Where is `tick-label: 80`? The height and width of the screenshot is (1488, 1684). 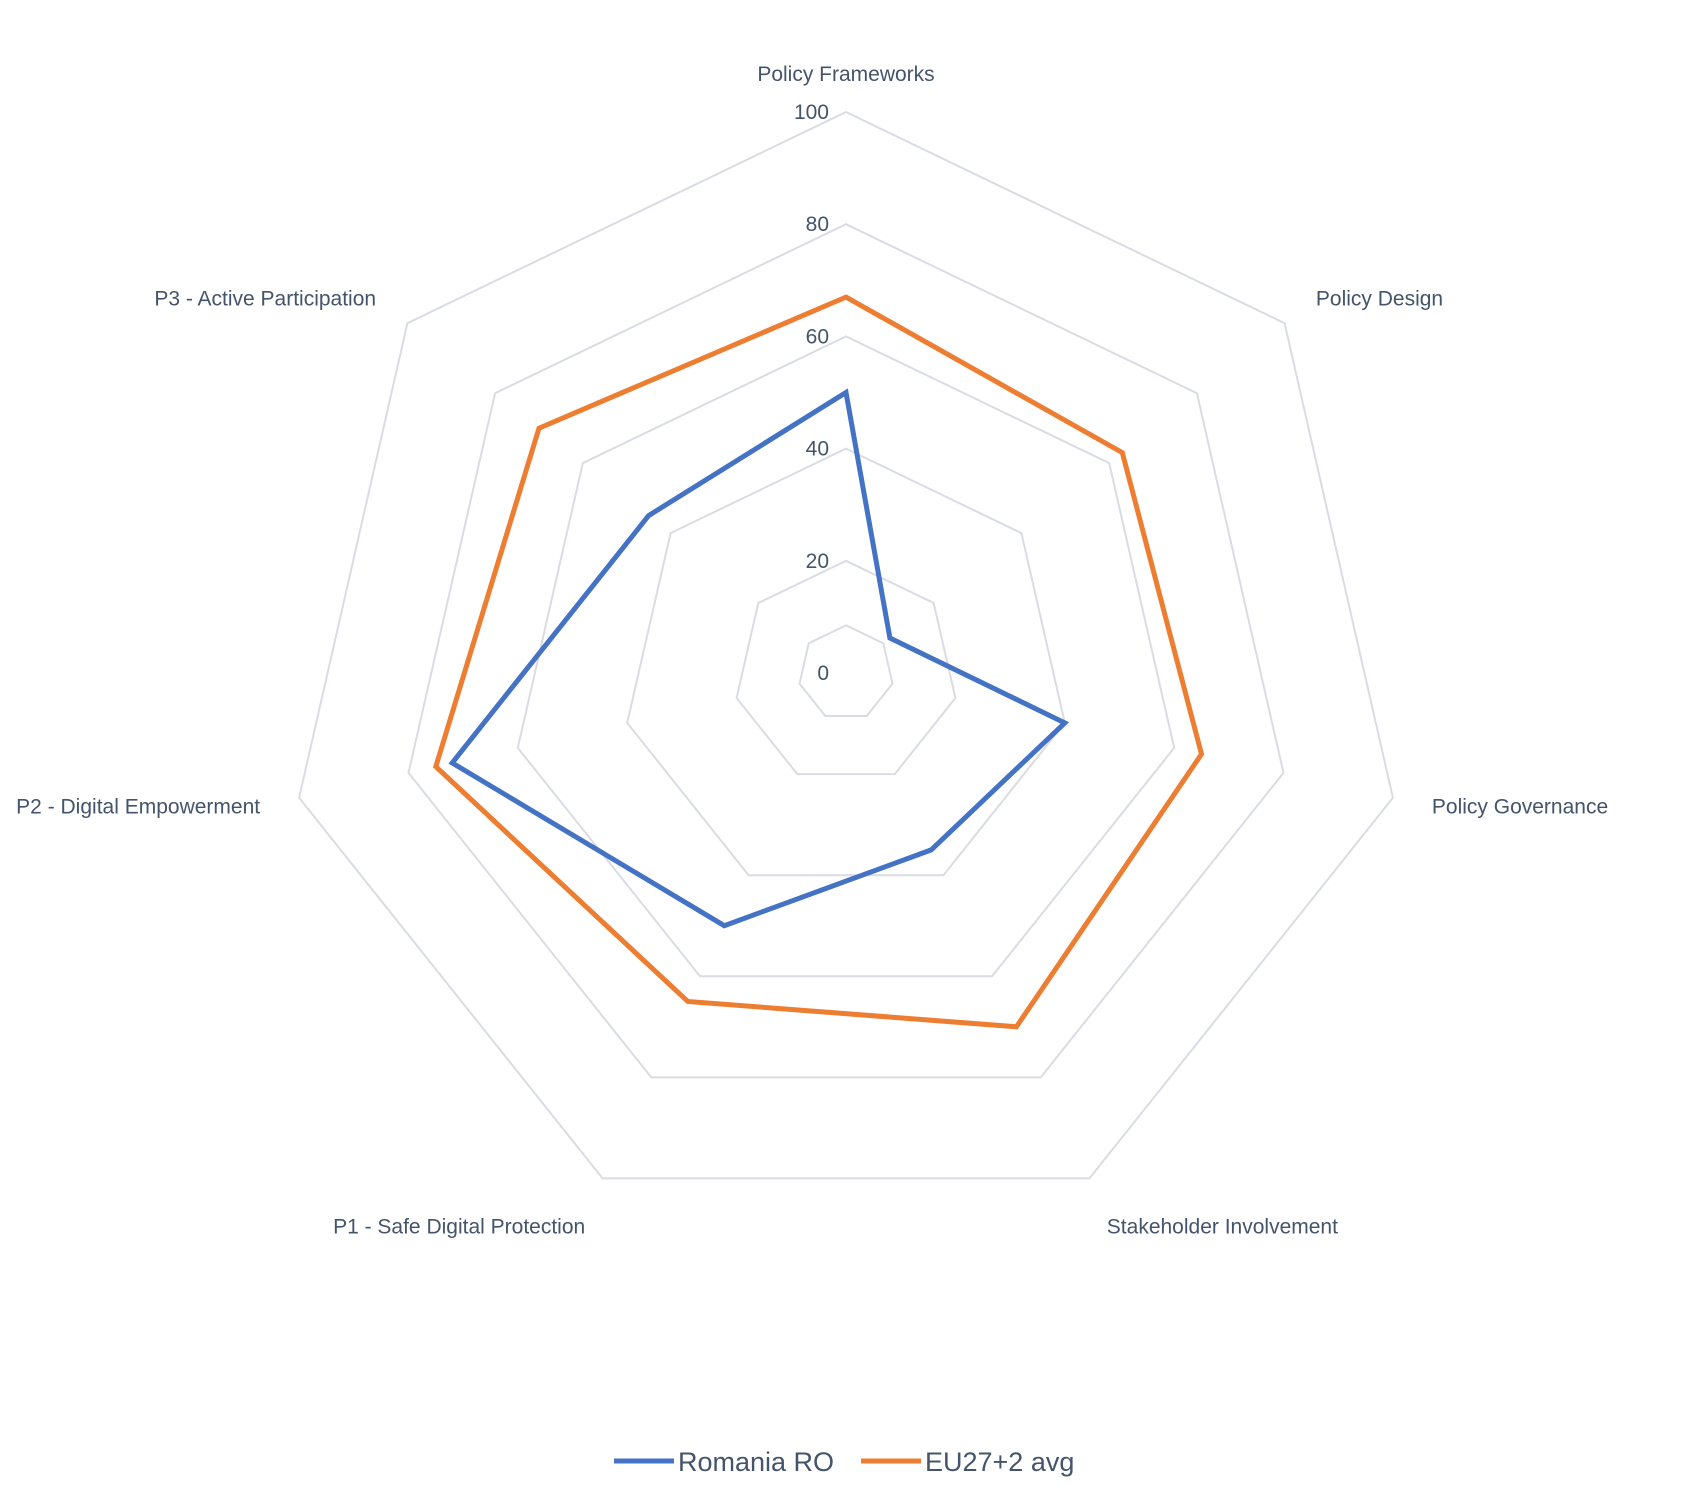 tick-label: 80 is located at coordinates (817, 224).